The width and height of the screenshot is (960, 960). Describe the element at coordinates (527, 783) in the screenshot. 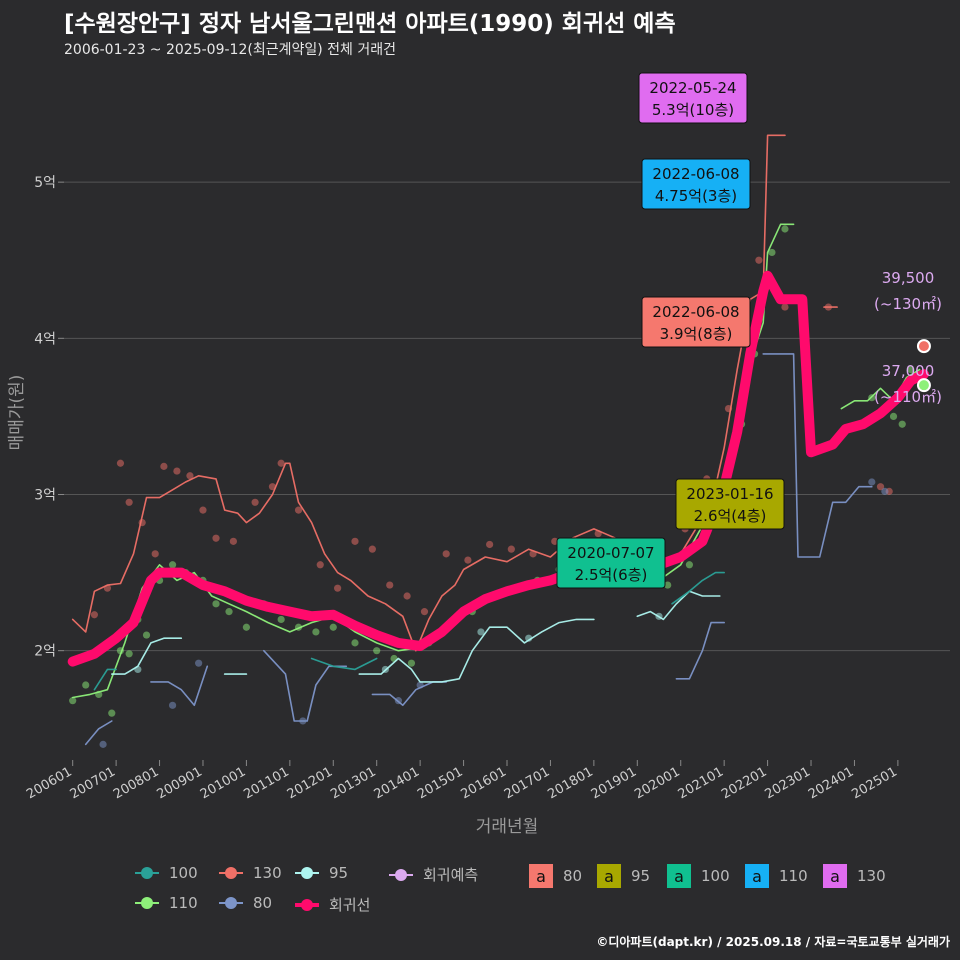

I see `x-tick-label: 201701` at that location.